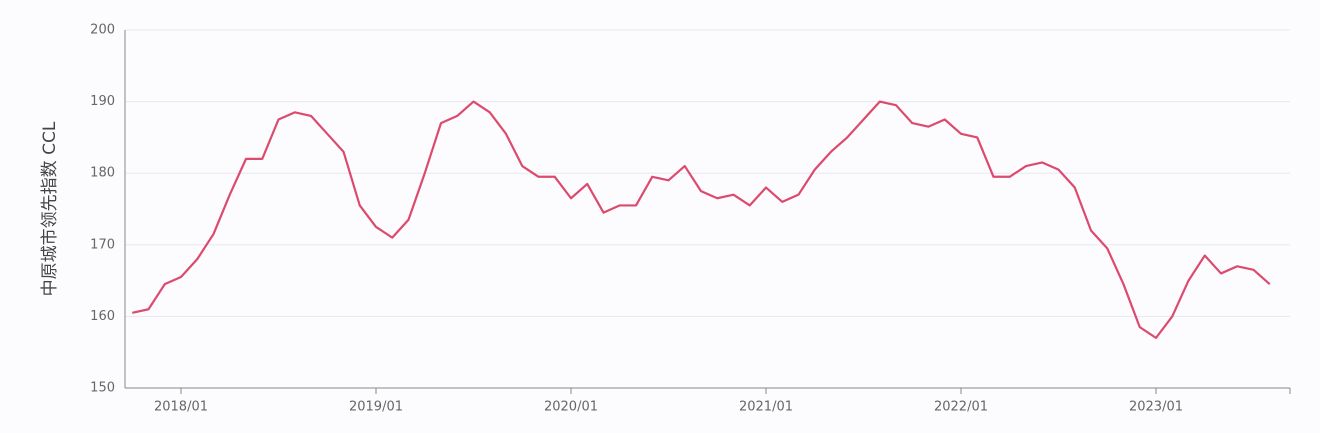  What do you see at coordinates (961, 407) in the screenshot?
I see `x-tick-label: 2022/01` at bounding box center [961, 407].